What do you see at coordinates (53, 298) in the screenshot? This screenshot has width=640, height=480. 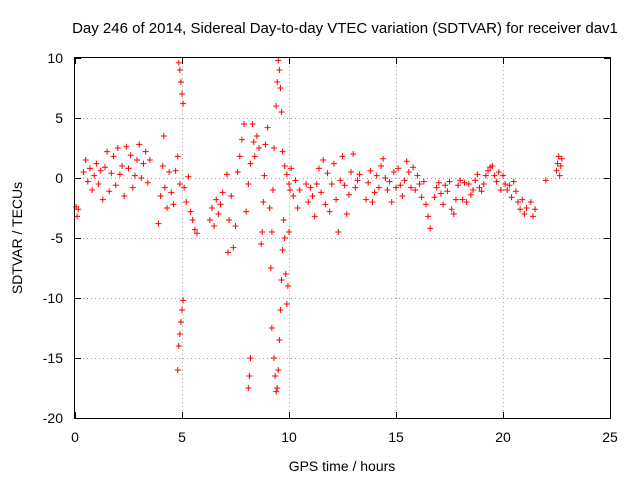 I see `y-tick-label: -10` at bounding box center [53, 298].